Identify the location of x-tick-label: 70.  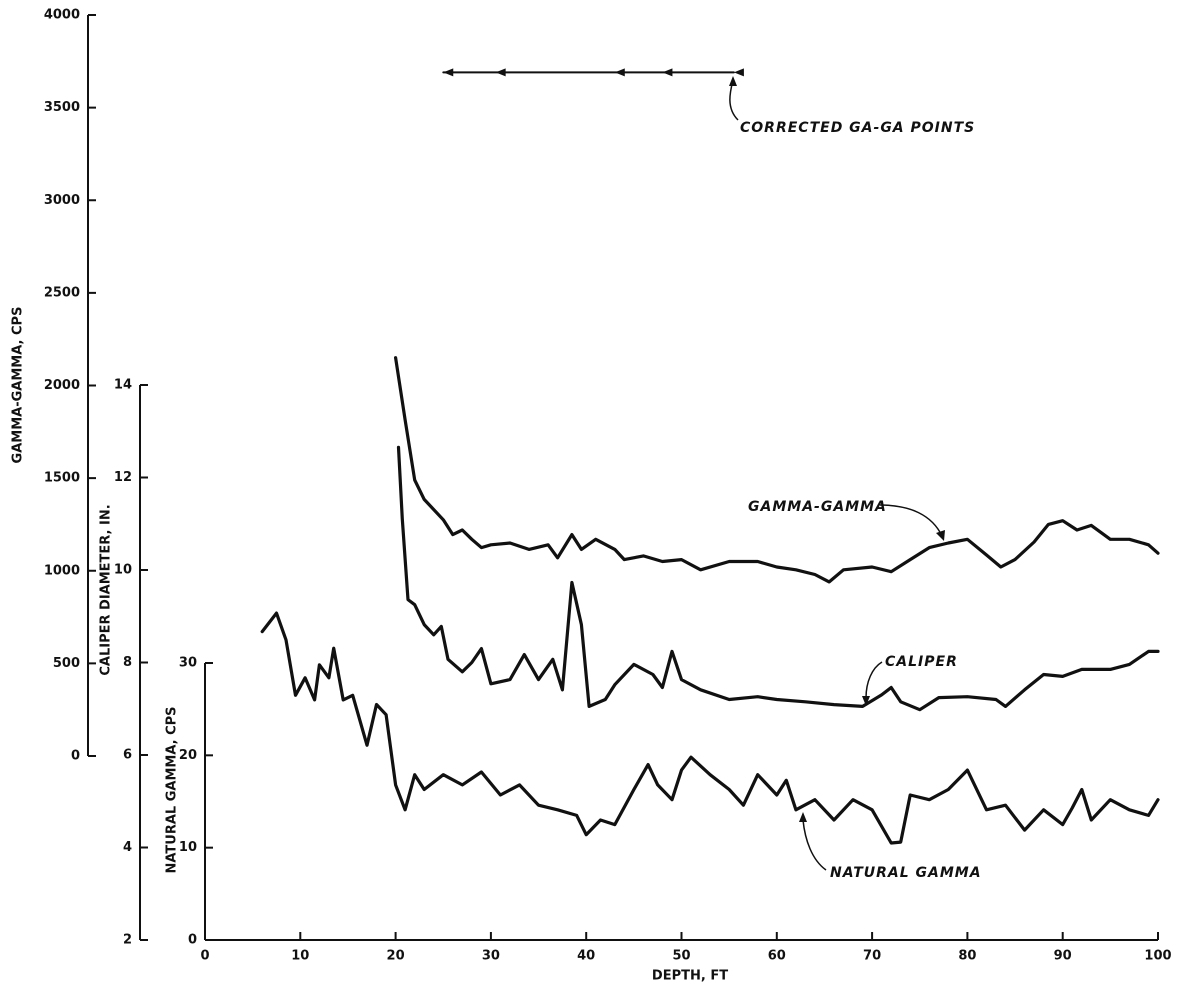
(872, 956).